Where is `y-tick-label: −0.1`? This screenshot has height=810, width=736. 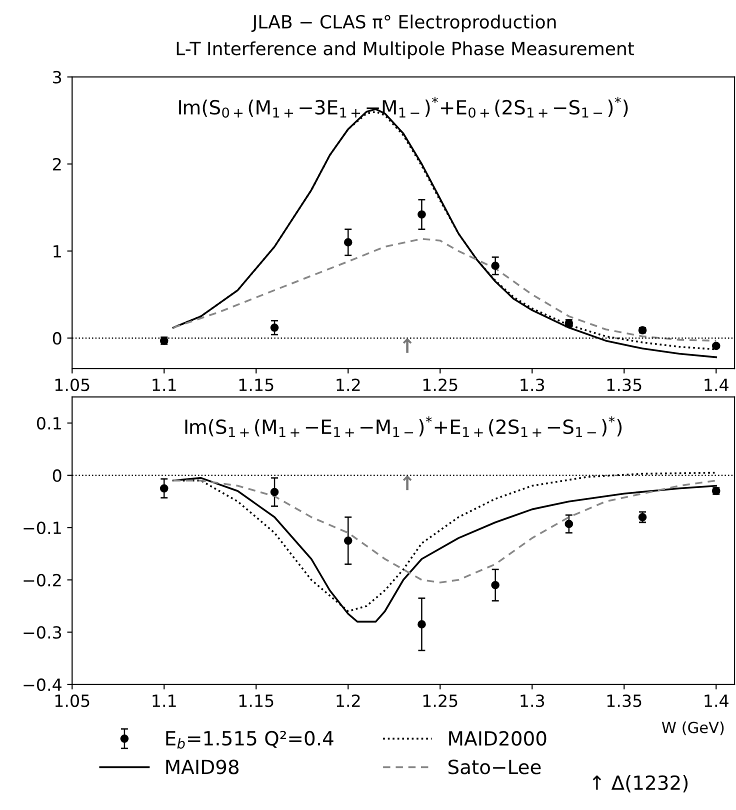 y-tick-label: −0.1 is located at coordinates (42, 528).